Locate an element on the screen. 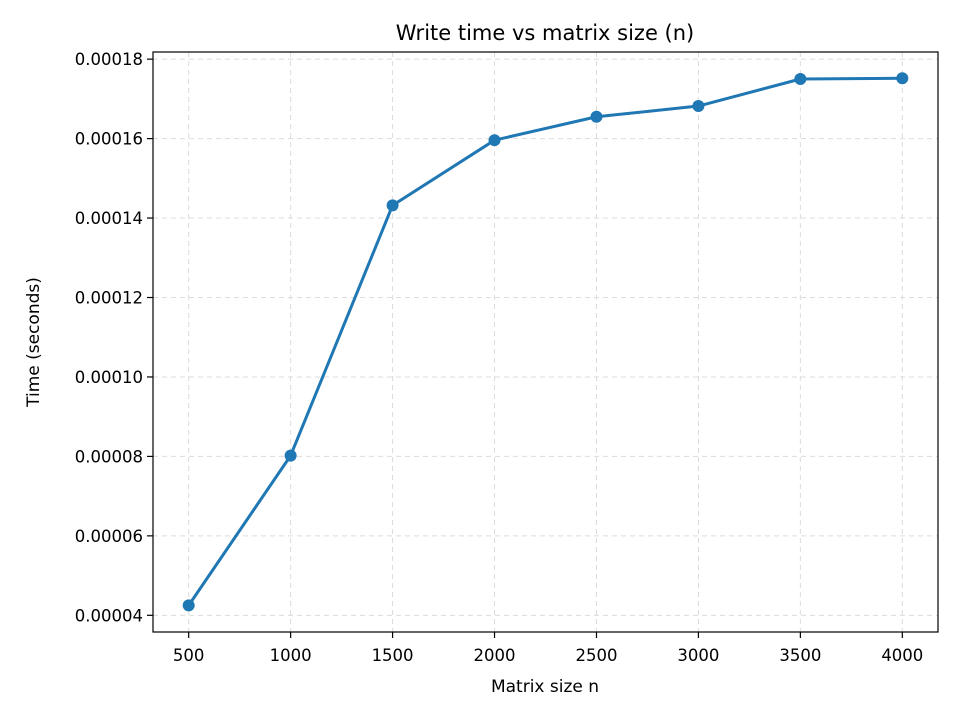 The image size is (960, 720). chart-title: Write time vs matrix size (n) is located at coordinates (545, 33).